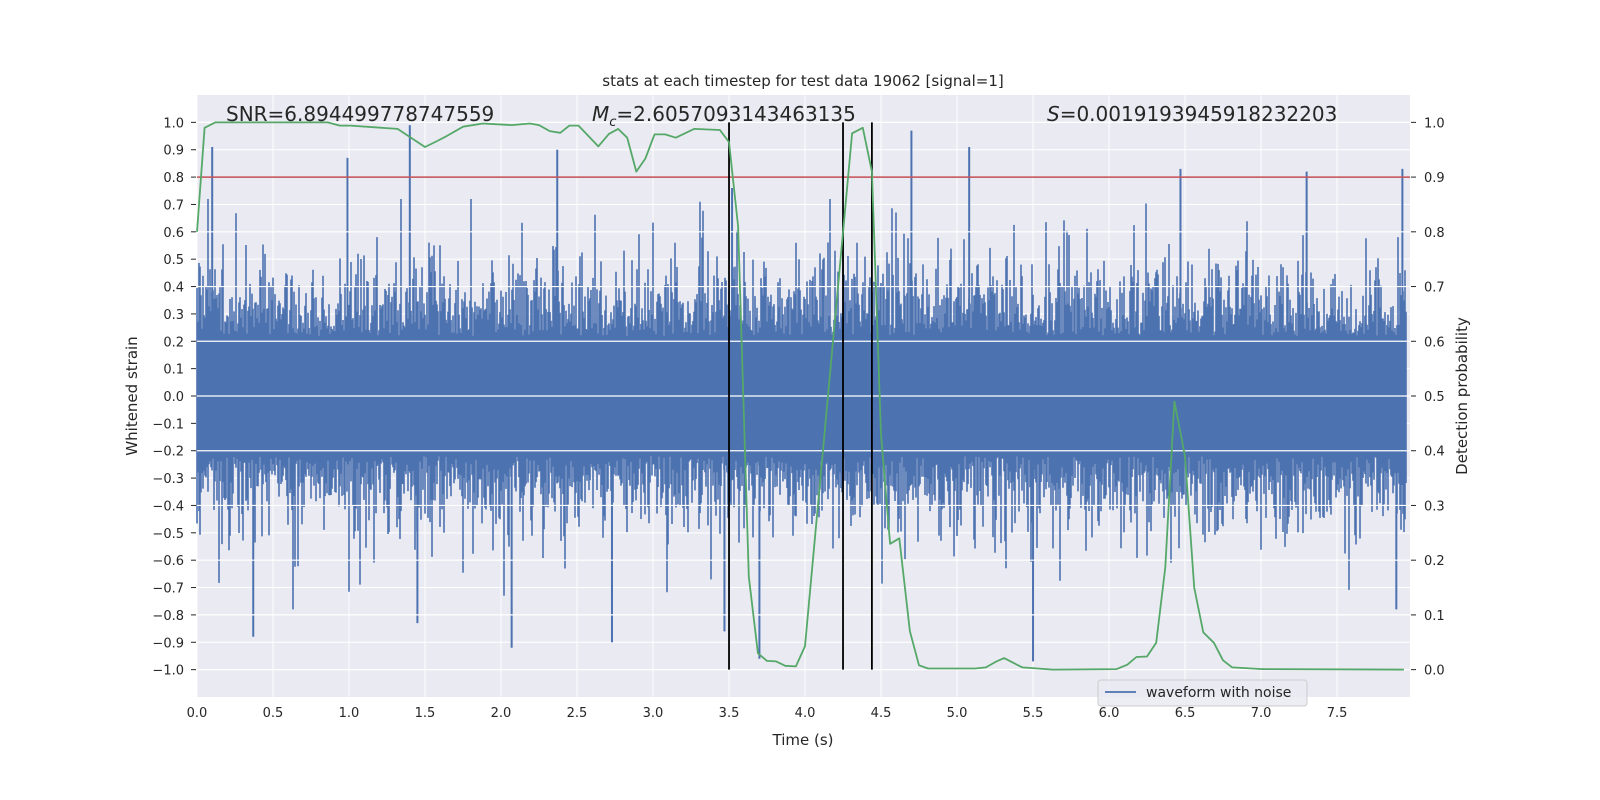  What do you see at coordinates (173, 260) in the screenshot?
I see `y-left-tick-label: 0.5` at bounding box center [173, 260].